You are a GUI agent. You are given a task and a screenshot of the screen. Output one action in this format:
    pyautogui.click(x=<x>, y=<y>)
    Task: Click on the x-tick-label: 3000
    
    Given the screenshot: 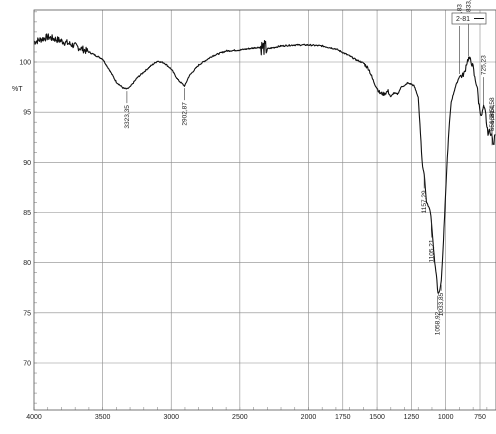 What is the action you would take?
    pyautogui.click(x=171, y=417)
    